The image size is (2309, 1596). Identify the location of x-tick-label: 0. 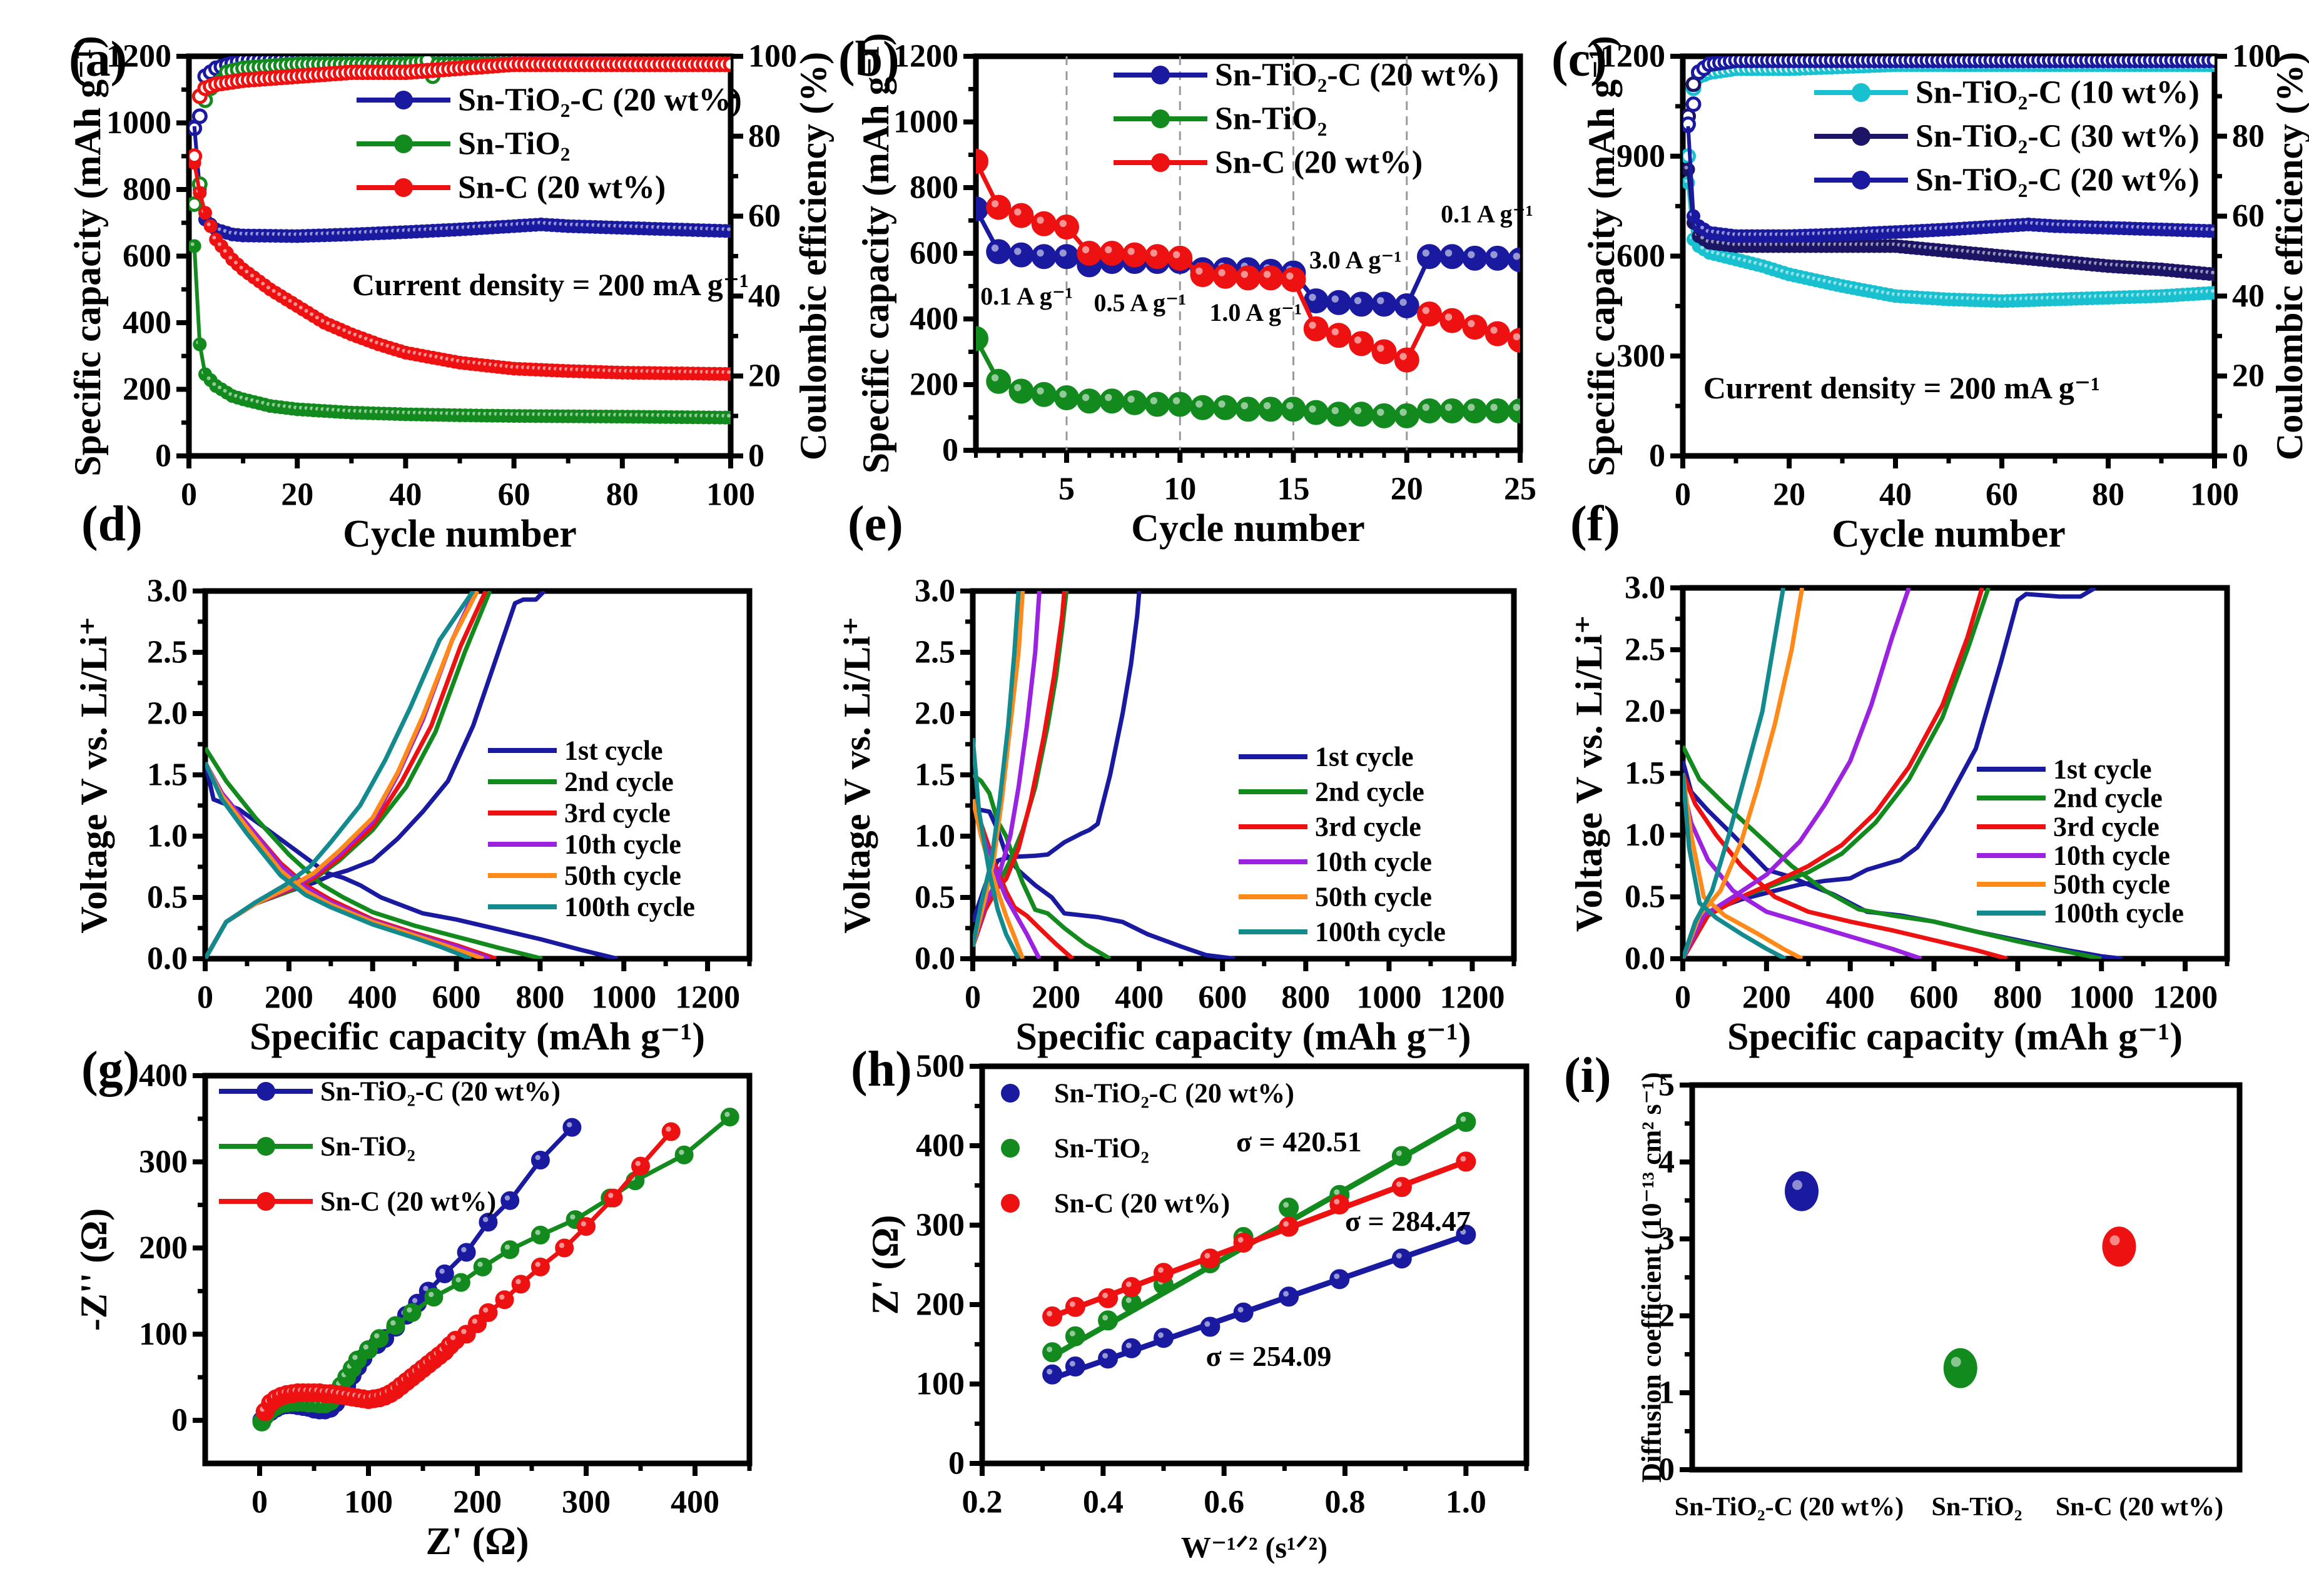
(189, 495).